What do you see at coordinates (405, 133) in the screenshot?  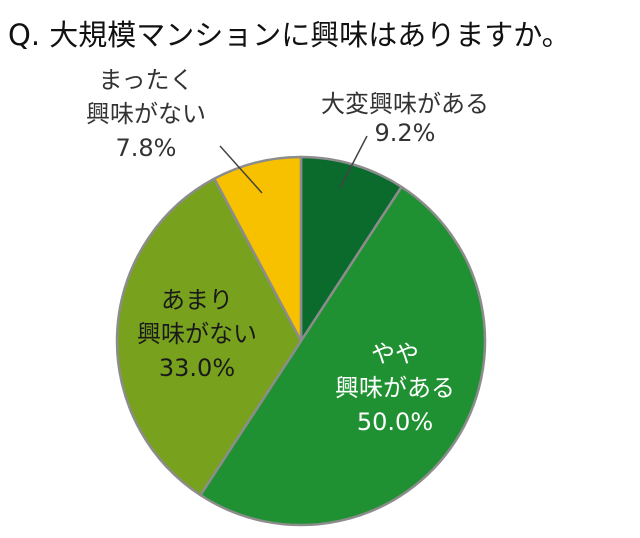 I see `slice-value-very: 9.2%` at bounding box center [405, 133].